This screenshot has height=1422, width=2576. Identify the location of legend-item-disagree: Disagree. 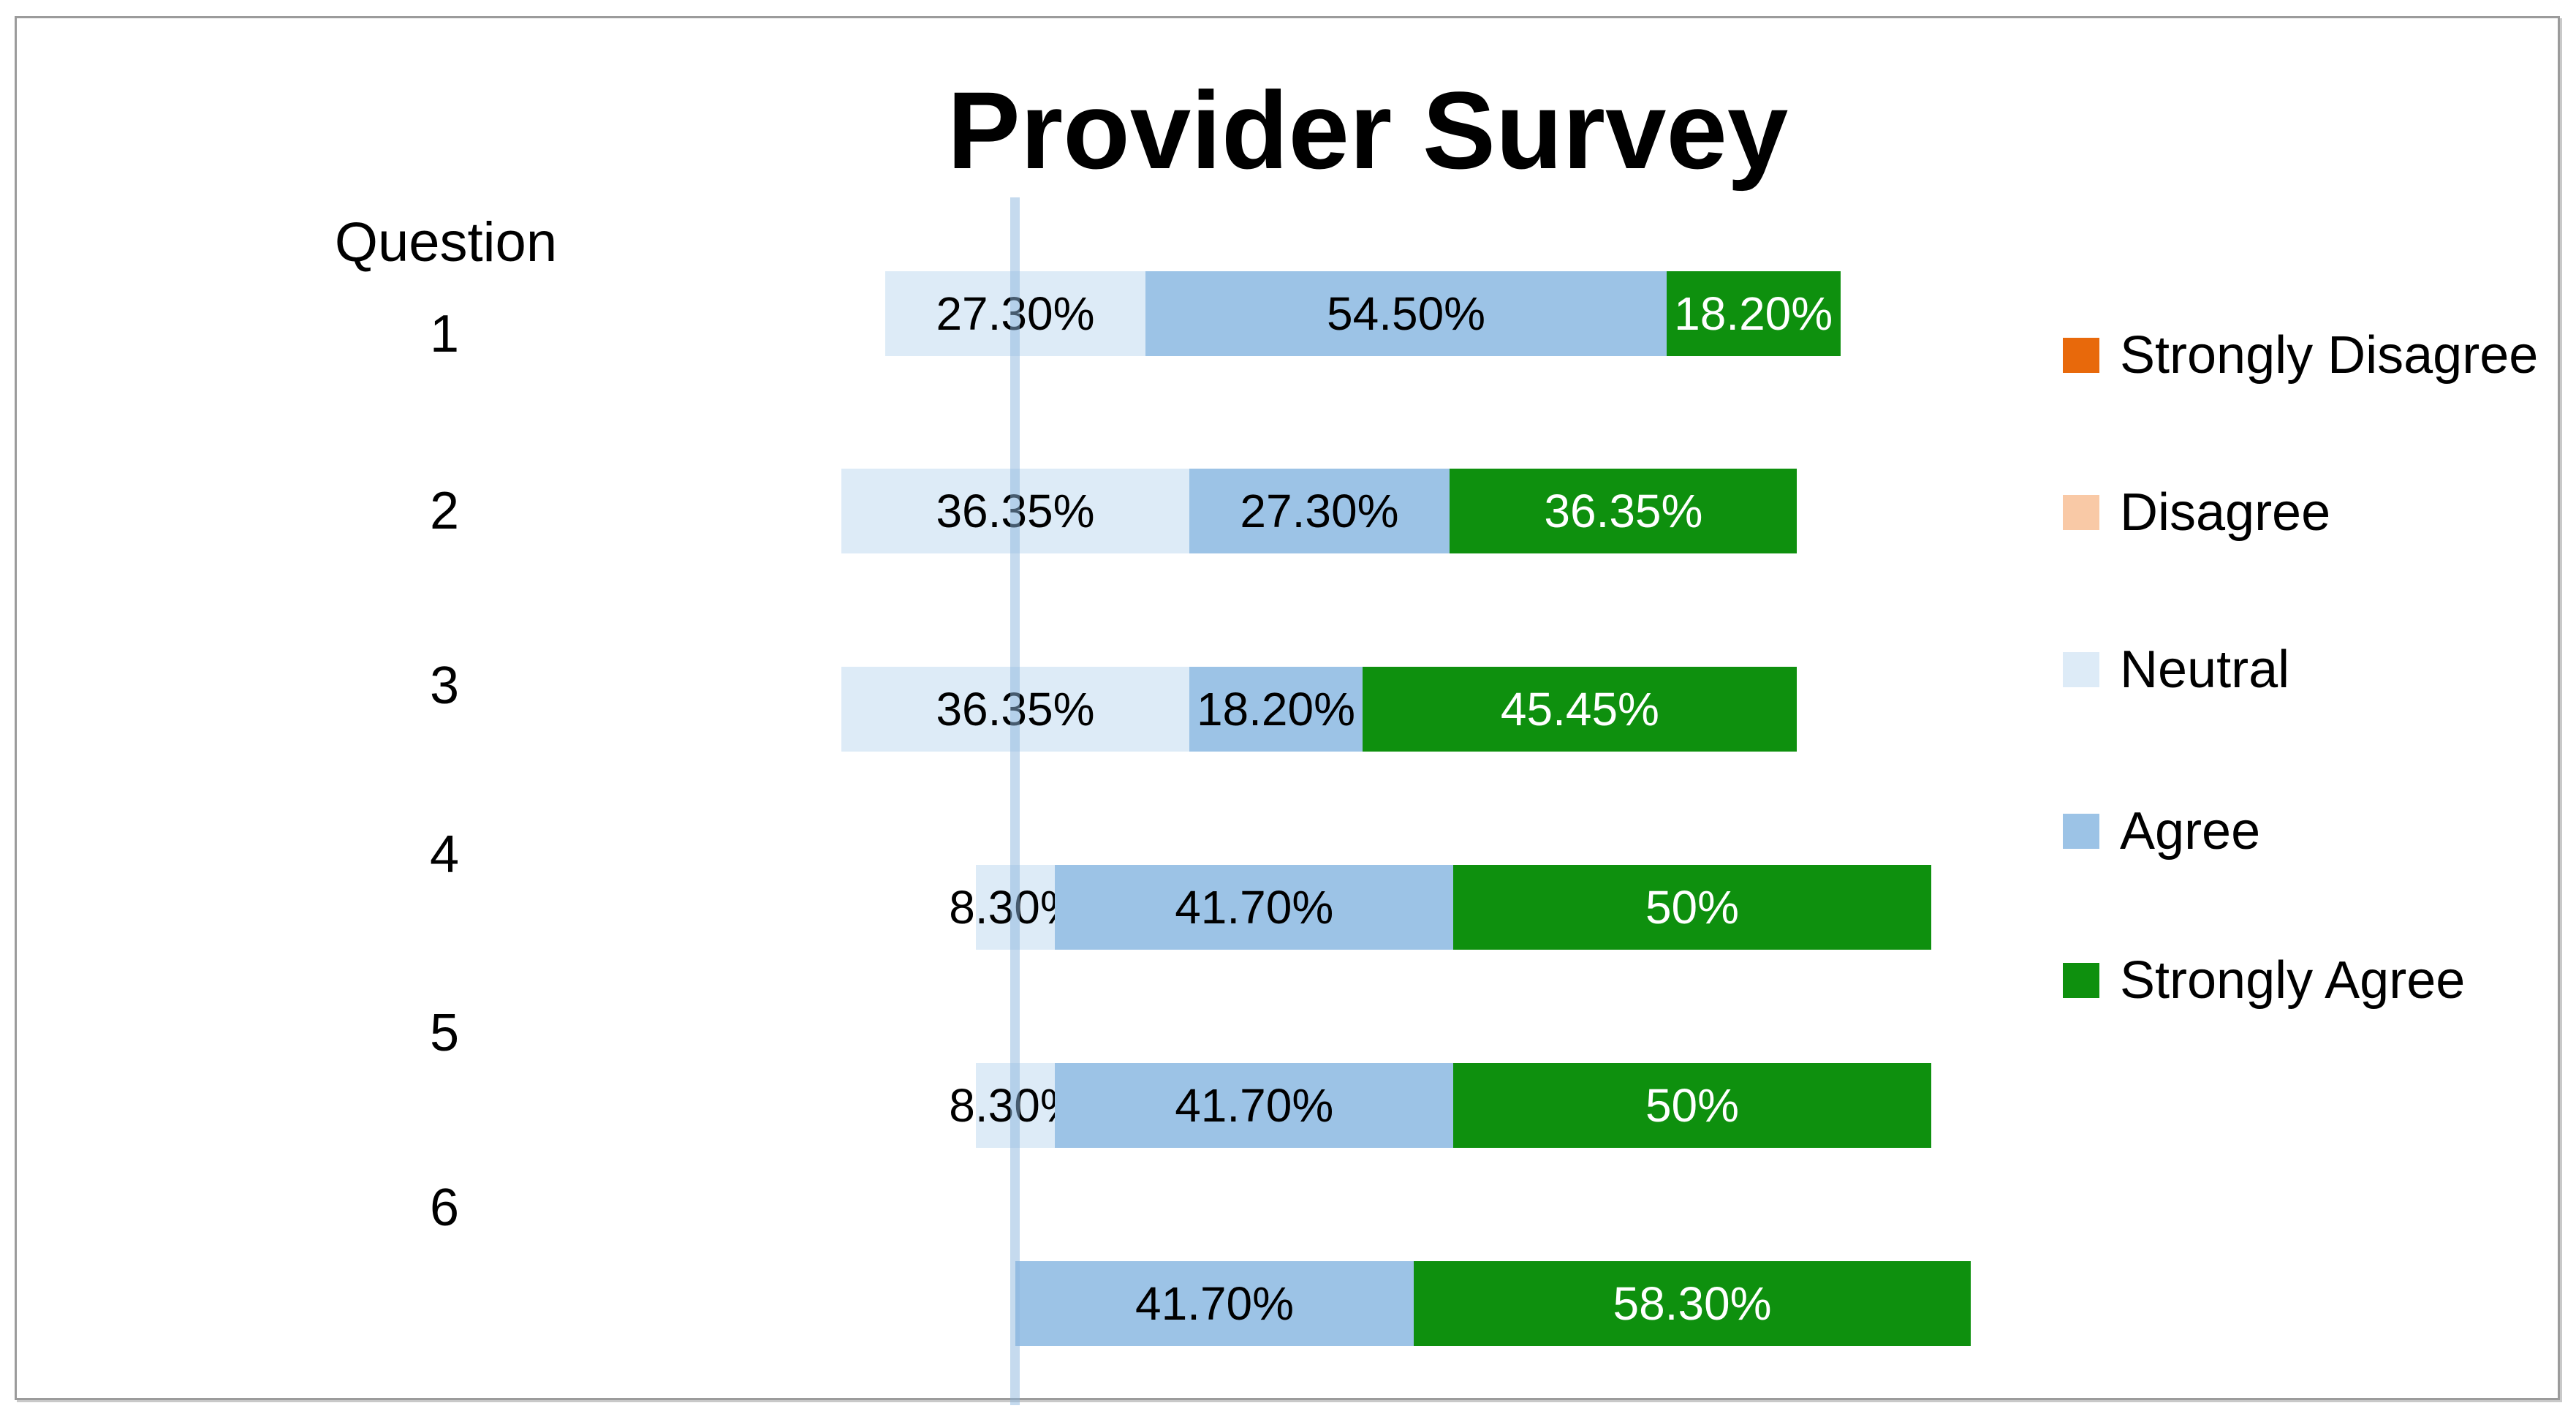
(2196, 512).